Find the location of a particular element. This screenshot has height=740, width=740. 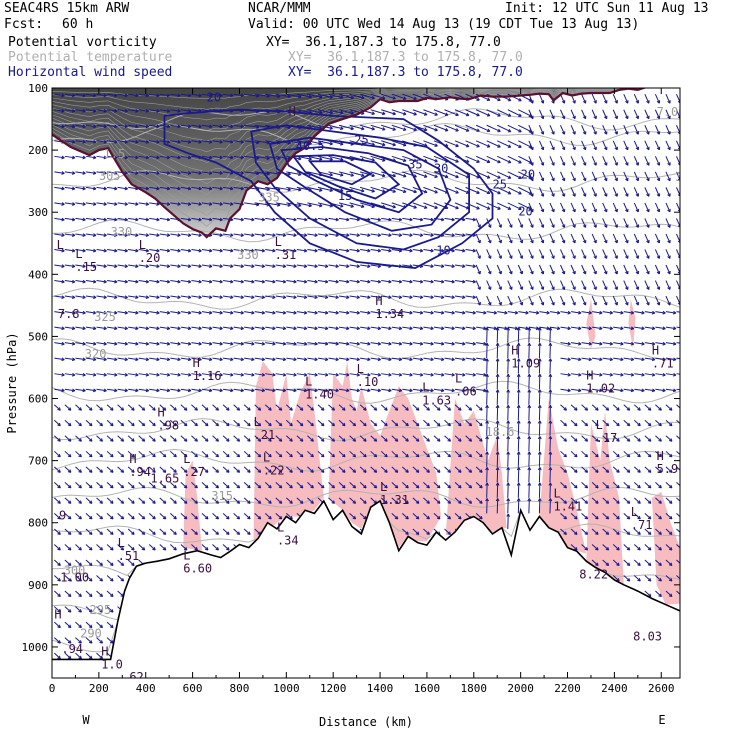

x-tick-label: 1200 is located at coordinates (333, 688).